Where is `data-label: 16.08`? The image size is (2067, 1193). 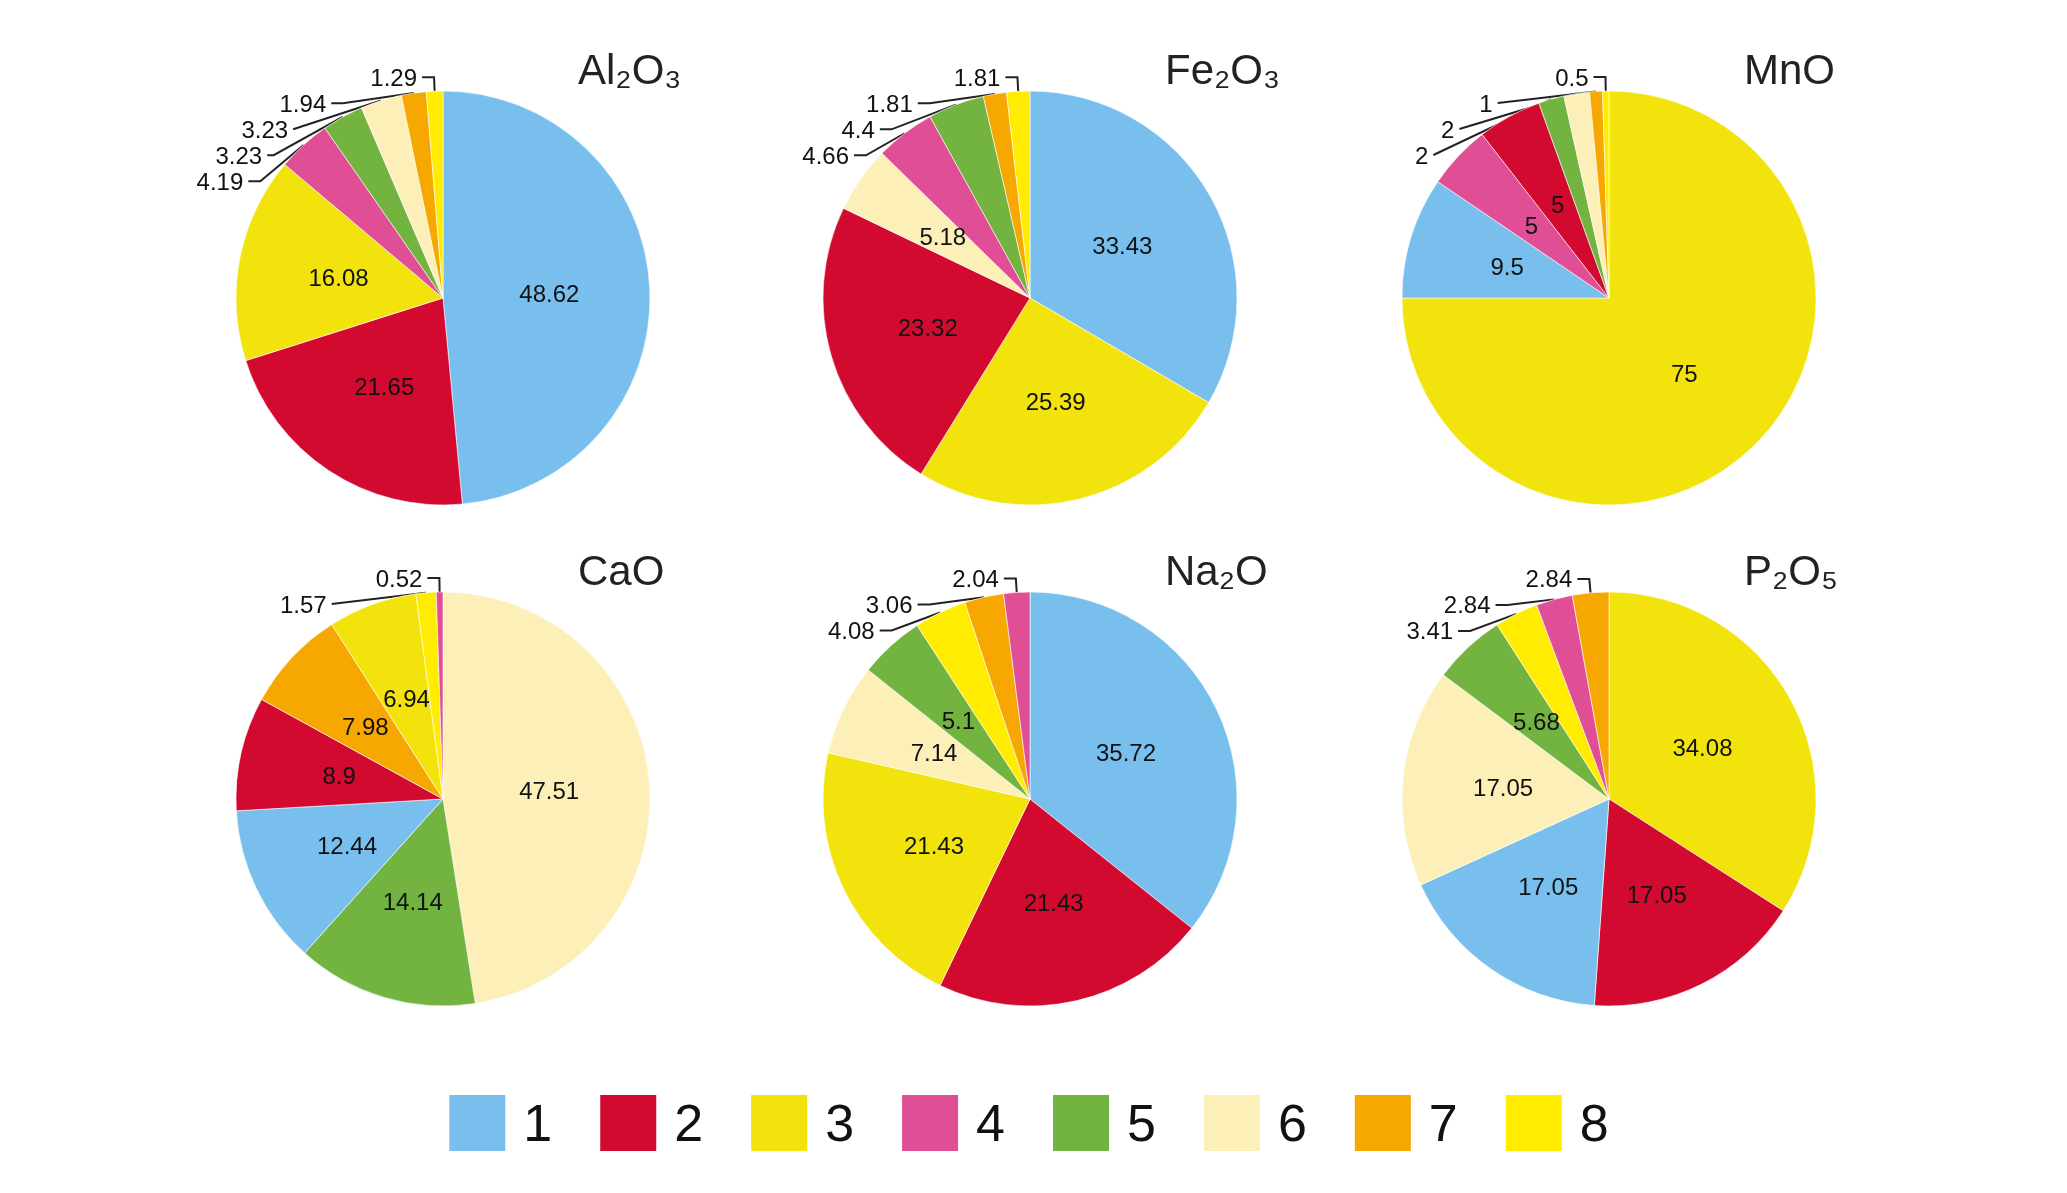
data-label: 16.08 is located at coordinates (338, 277).